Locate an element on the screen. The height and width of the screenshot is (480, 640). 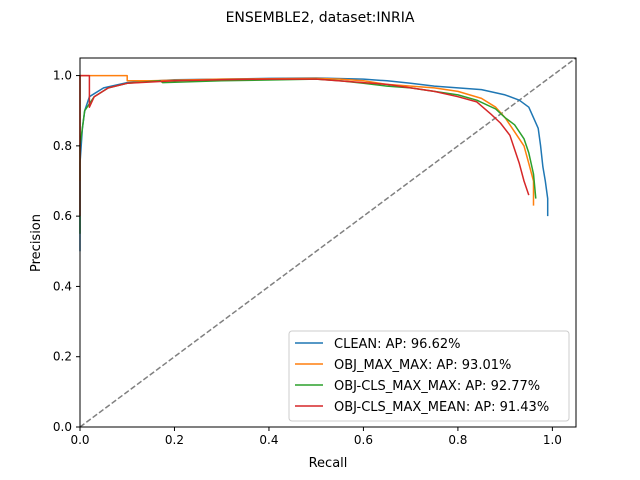
x-axis: 0.0 0.2 0.4 0.6 0.8 1.0 is located at coordinates (316, 437).